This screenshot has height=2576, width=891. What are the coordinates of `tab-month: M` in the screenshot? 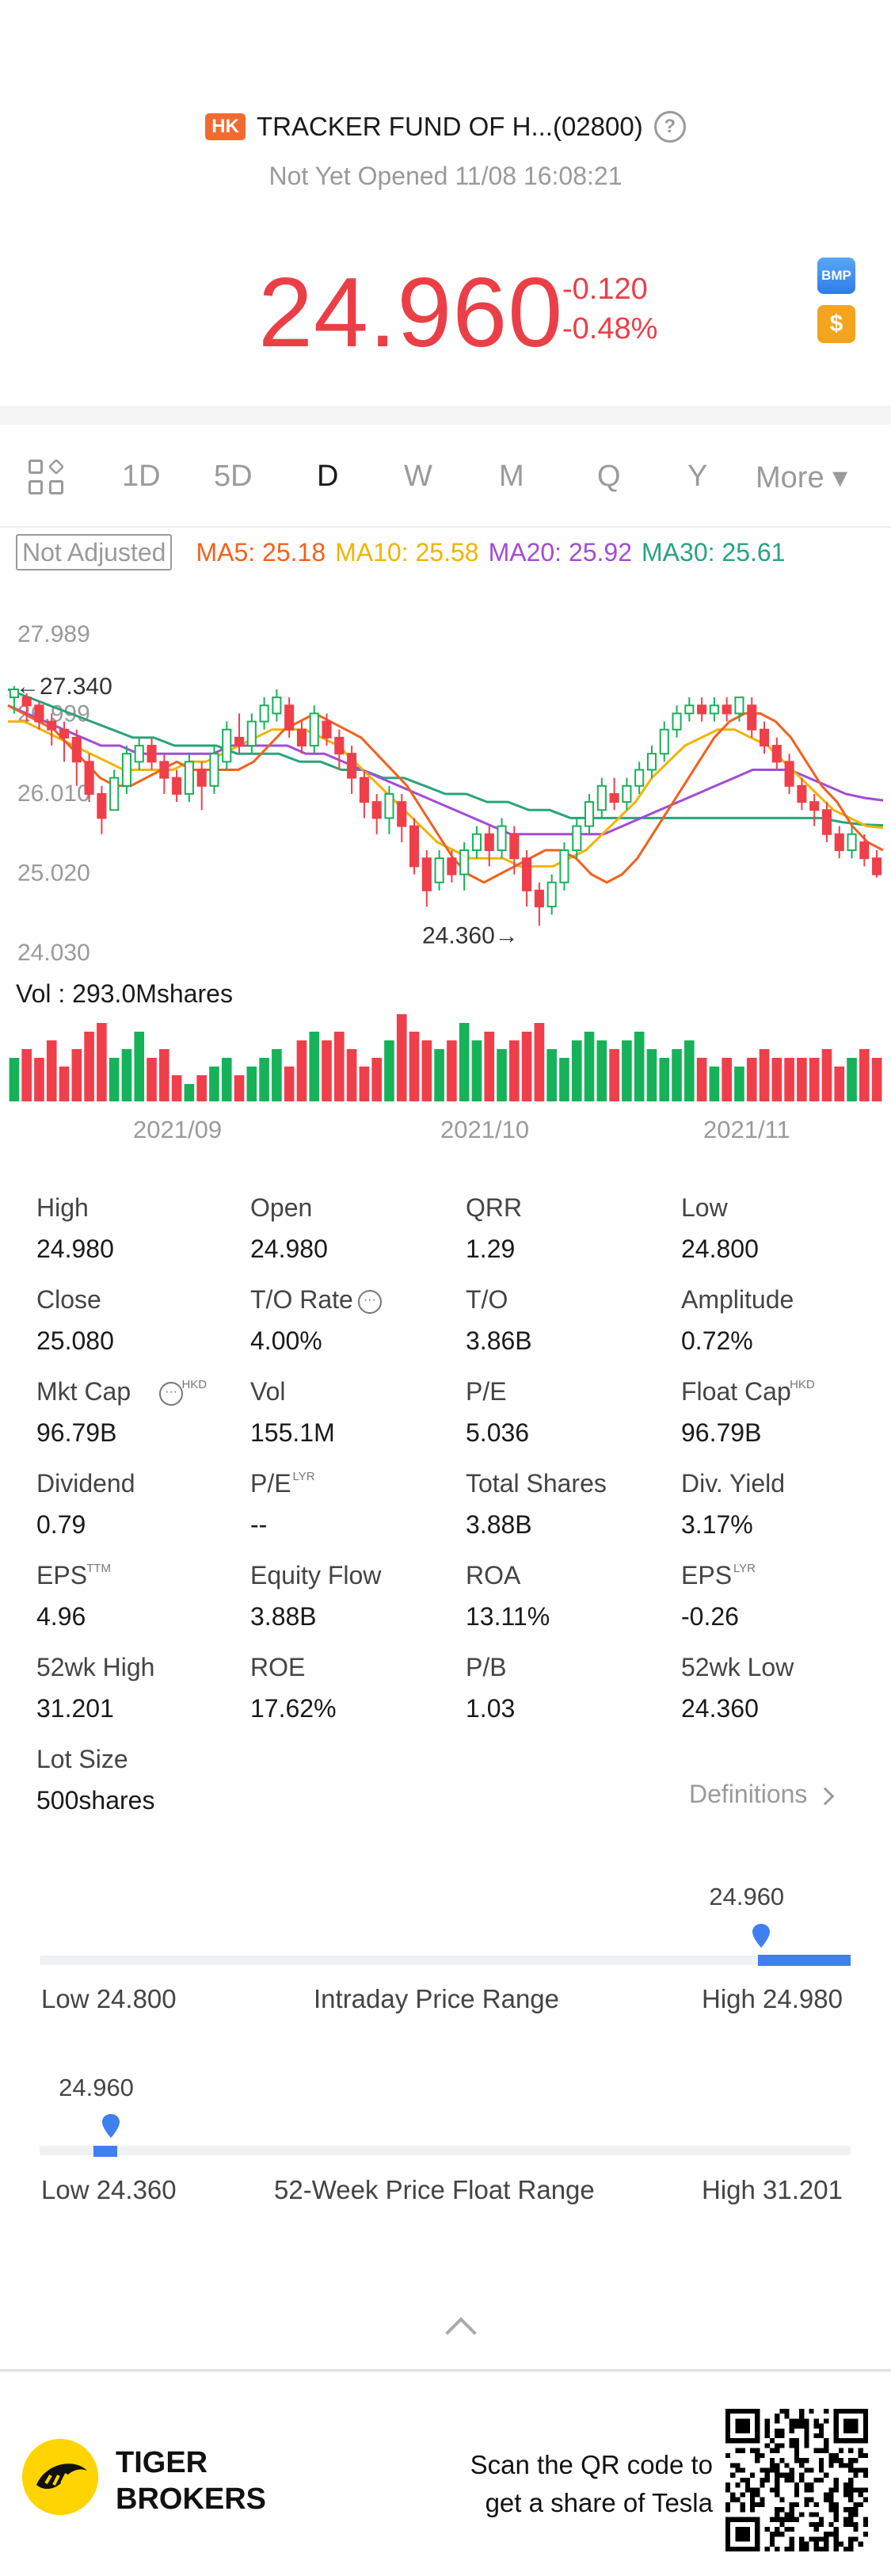 It's located at (511, 477).